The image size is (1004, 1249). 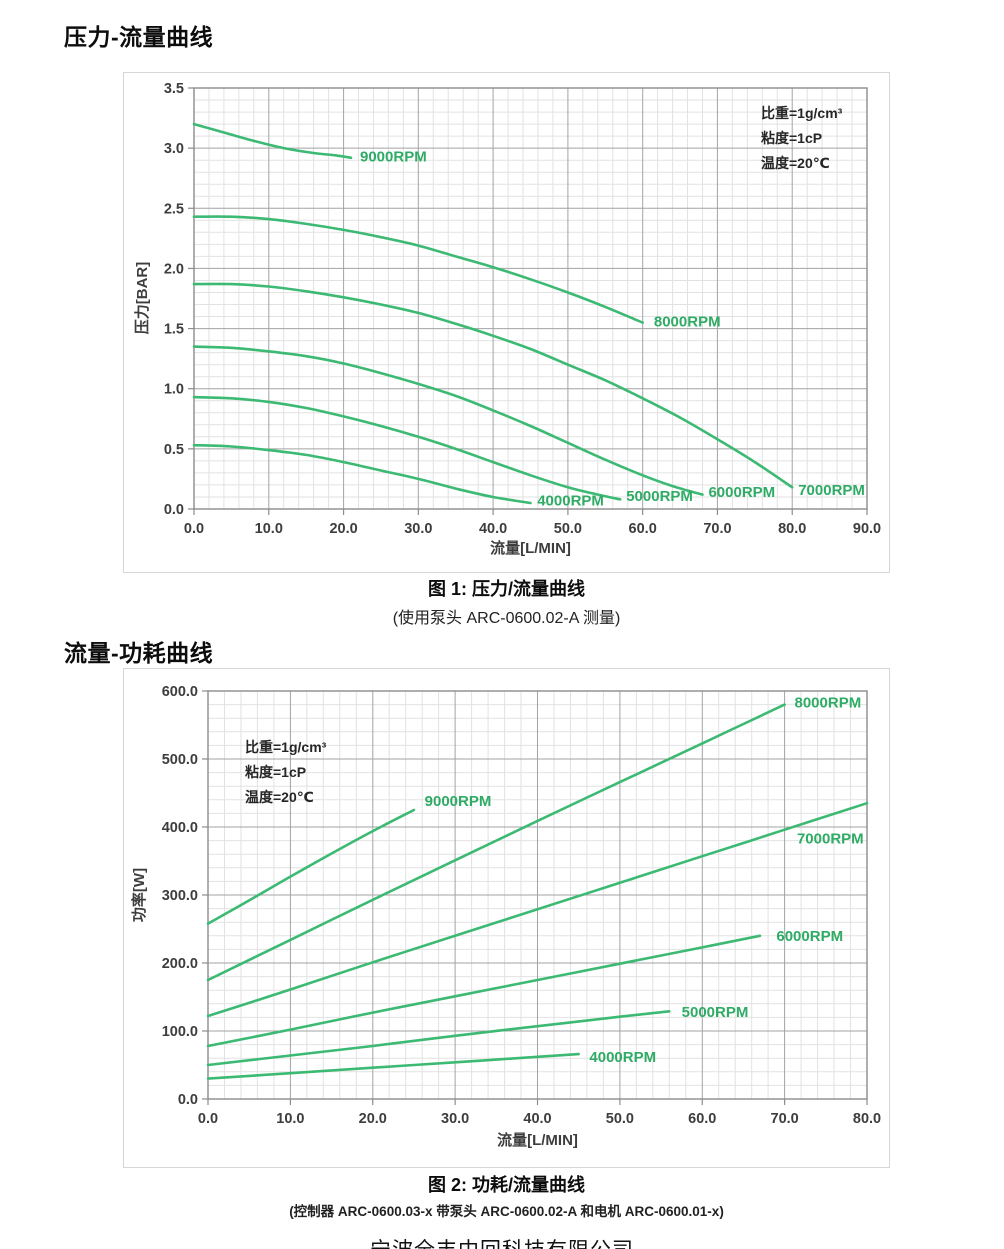 I want to click on y-tick-label: 3.0, so click(x=174, y=149).